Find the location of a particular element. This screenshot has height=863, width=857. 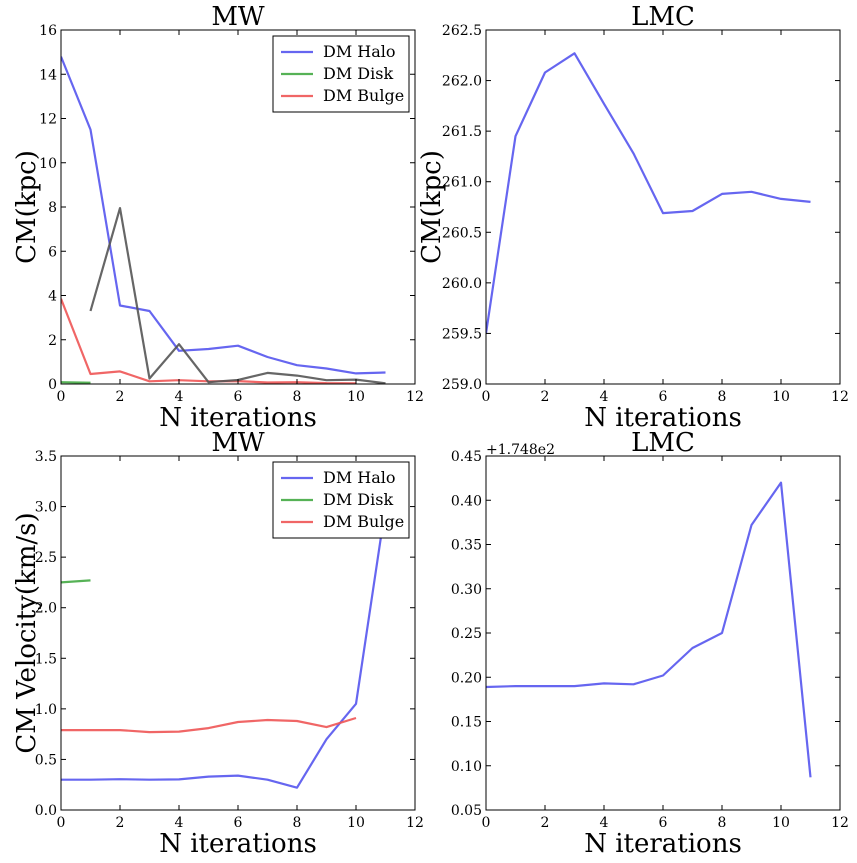

y-tick-label: 0.35 is located at coordinates (466, 546).